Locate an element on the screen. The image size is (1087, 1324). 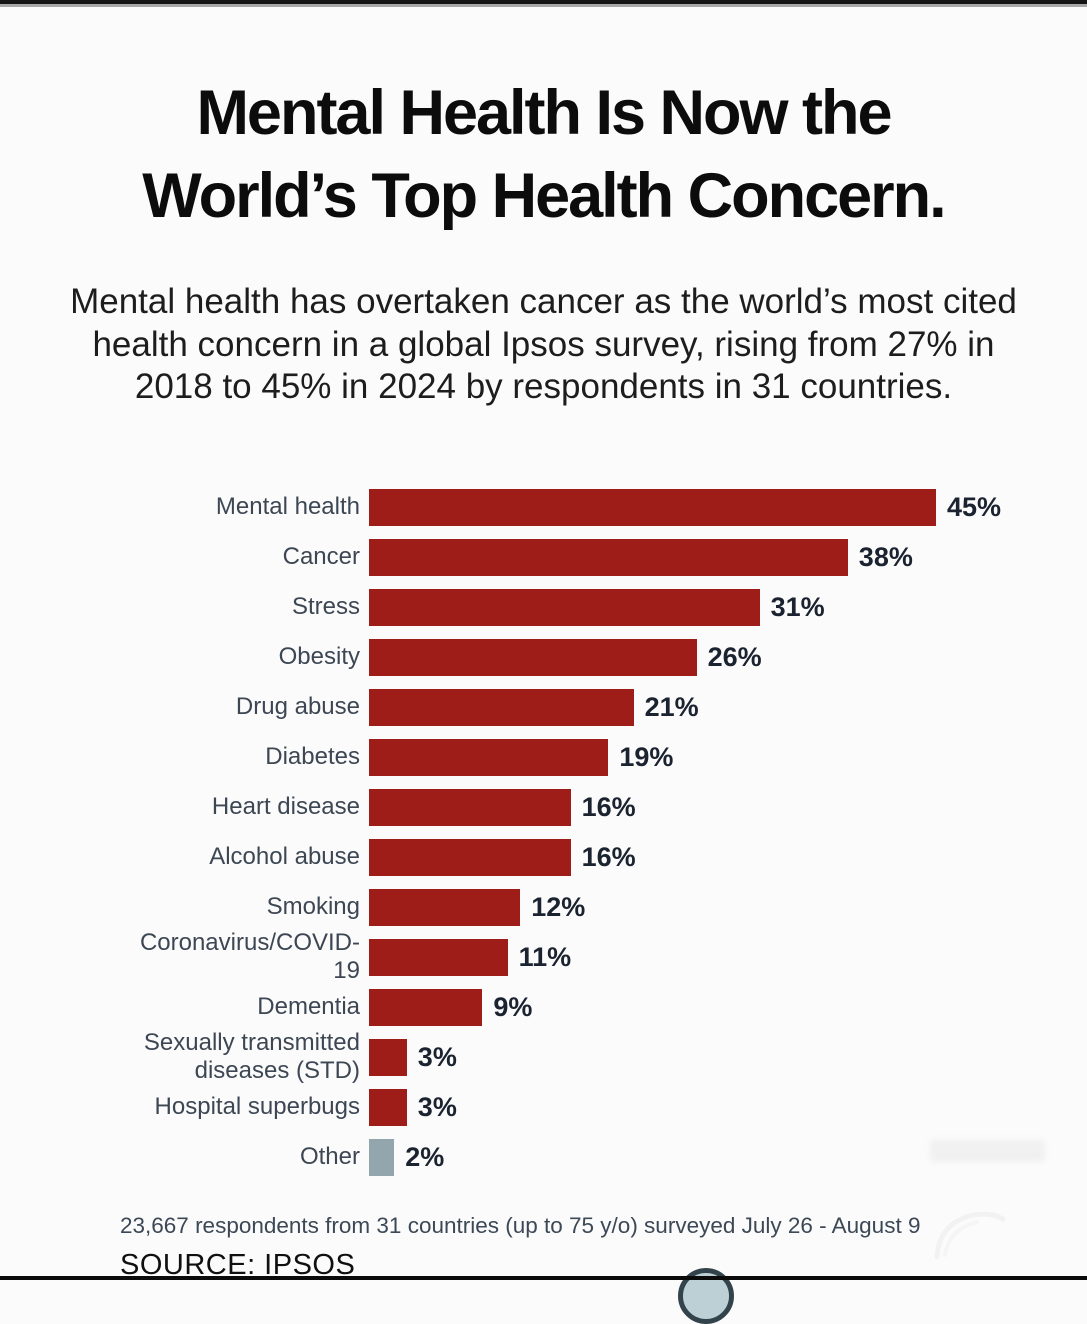
value-label: 38% is located at coordinates (885, 556).